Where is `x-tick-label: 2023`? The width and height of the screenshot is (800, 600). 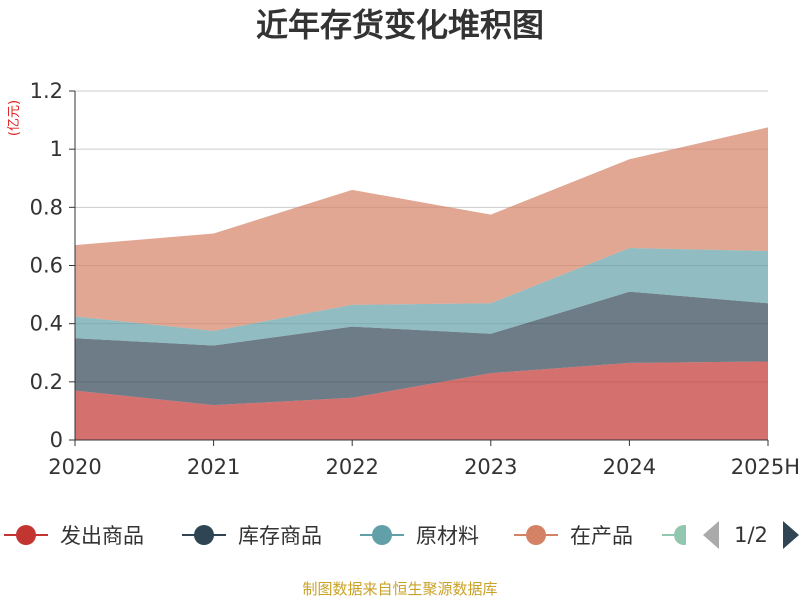
x-tick-label: 2023 is located at coordinates (490, 467).